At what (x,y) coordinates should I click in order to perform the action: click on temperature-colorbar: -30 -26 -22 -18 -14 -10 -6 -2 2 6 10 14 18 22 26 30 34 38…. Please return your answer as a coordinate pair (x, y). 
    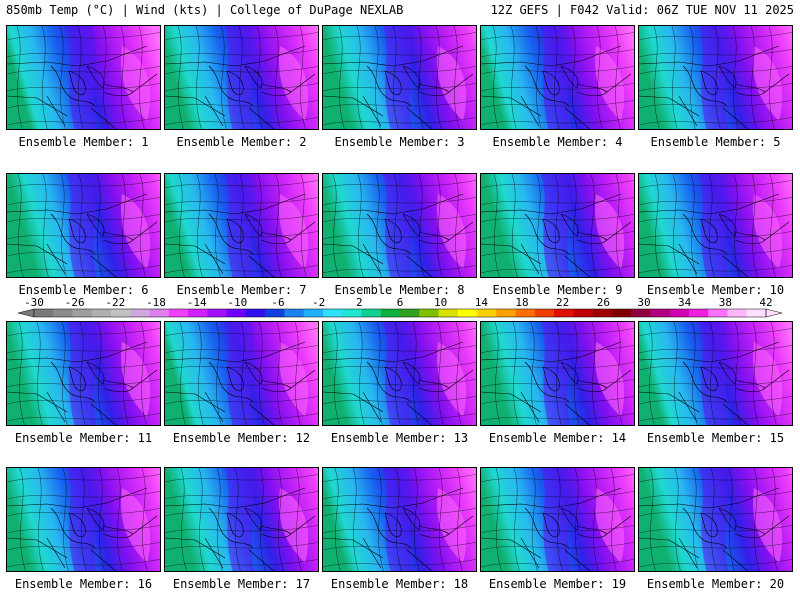
    Looking at the image, I should click on (400, 307).